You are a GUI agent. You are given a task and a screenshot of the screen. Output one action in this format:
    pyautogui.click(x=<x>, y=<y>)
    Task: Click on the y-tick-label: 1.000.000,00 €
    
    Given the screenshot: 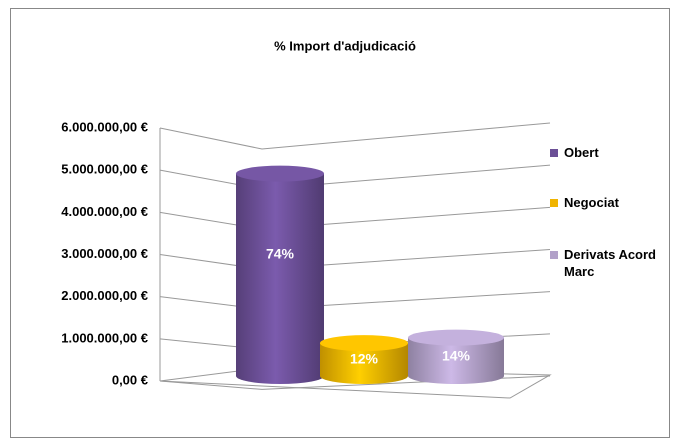 What is the action you would take?
    pyautogui.click(x=104, y=337)
    